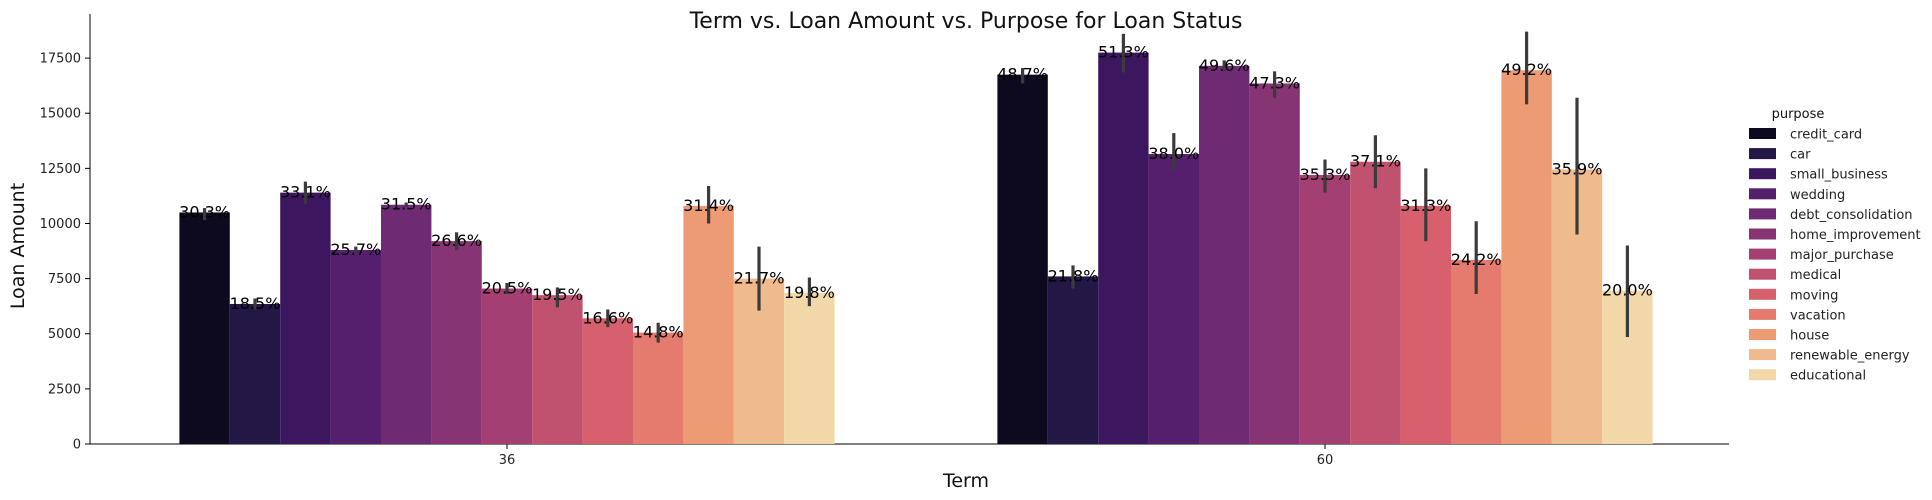 The image size is (1932, 500). What do you see at coordinates (1809, 336) in the screenshot?
I see `legend-label-house: house` at bounding box center [1809, 336].